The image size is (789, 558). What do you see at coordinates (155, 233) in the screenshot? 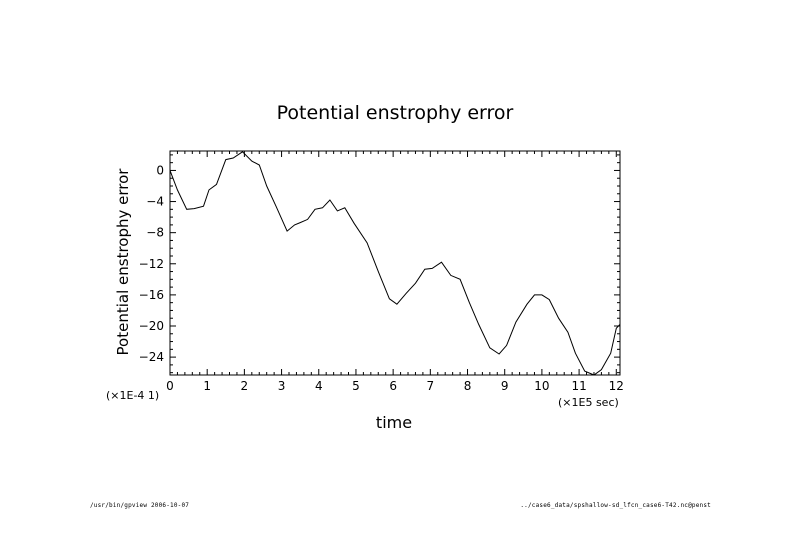
I see `y-tick-label: −8` at bounding box center [155, 233].